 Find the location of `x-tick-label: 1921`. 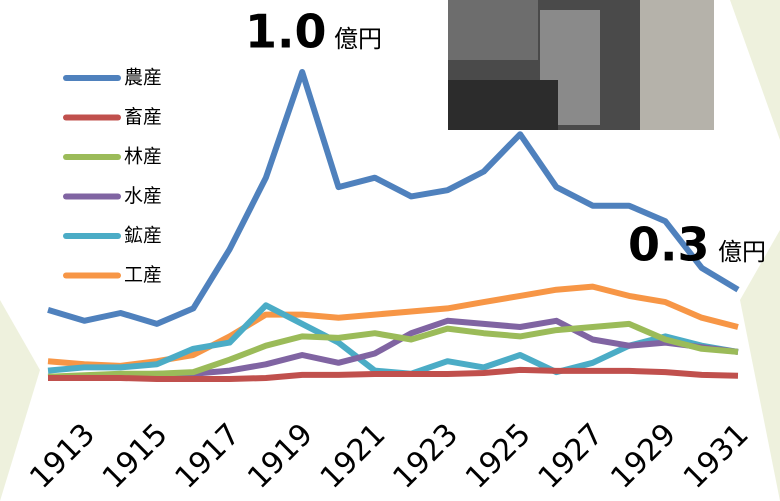

x-tick-label: 1921 is located at coordinates (353, 456).